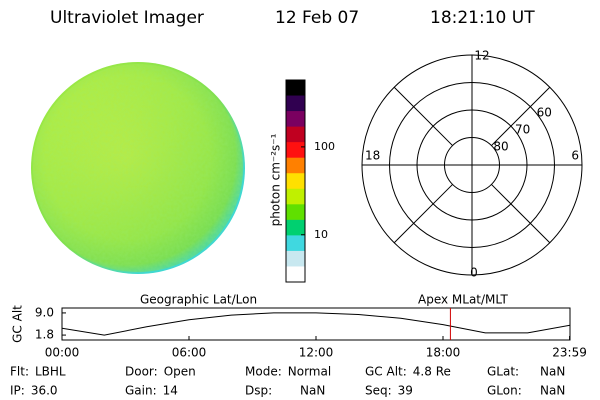 Image resolution: width=600 pixels, height=400 pixels. Describe the element at coordinates (378, 391) in the screenshot. I see `status-label: Seq:` at that location.